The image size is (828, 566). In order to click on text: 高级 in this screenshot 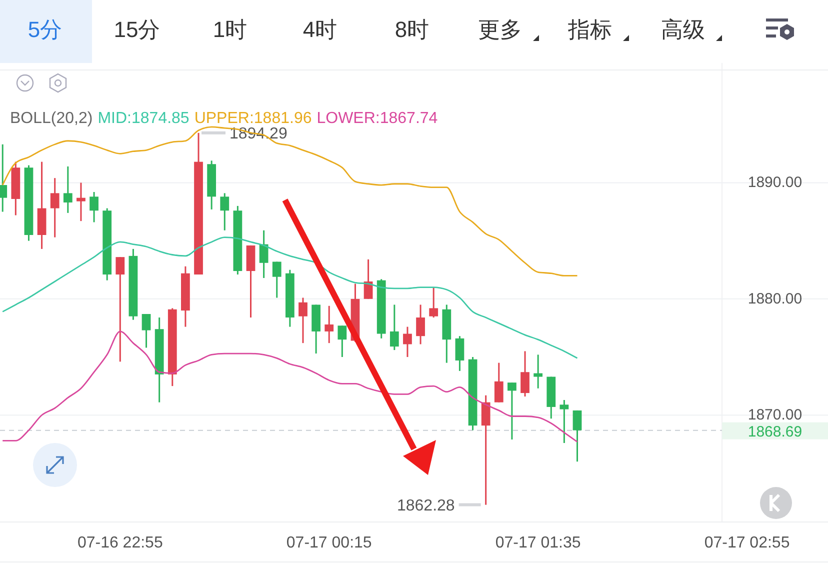, I will do `click(683, 29)`.